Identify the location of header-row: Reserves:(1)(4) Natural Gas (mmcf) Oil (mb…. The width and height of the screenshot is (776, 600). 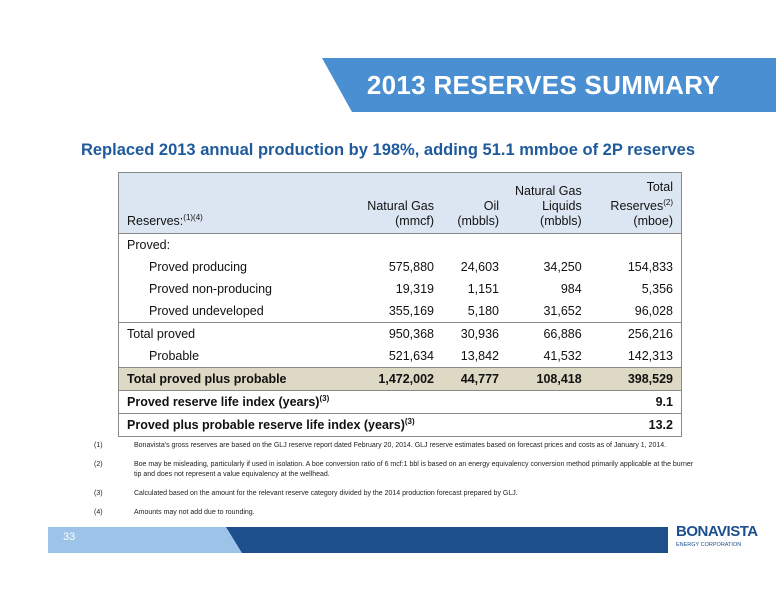
(400, 203).